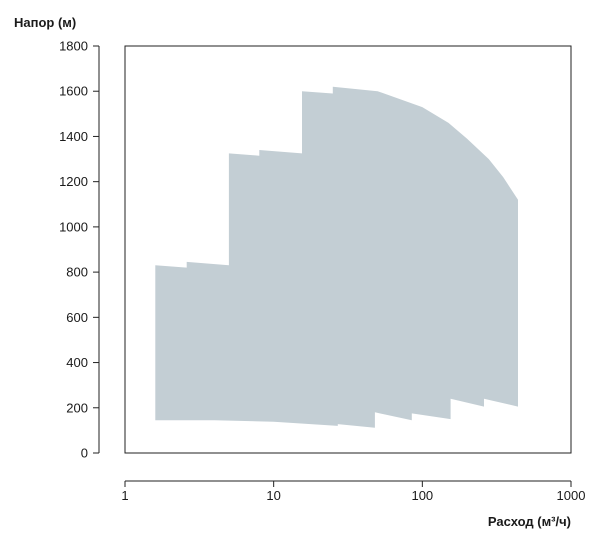  I want to click on y-tick-label: 600, so click(77, 317).